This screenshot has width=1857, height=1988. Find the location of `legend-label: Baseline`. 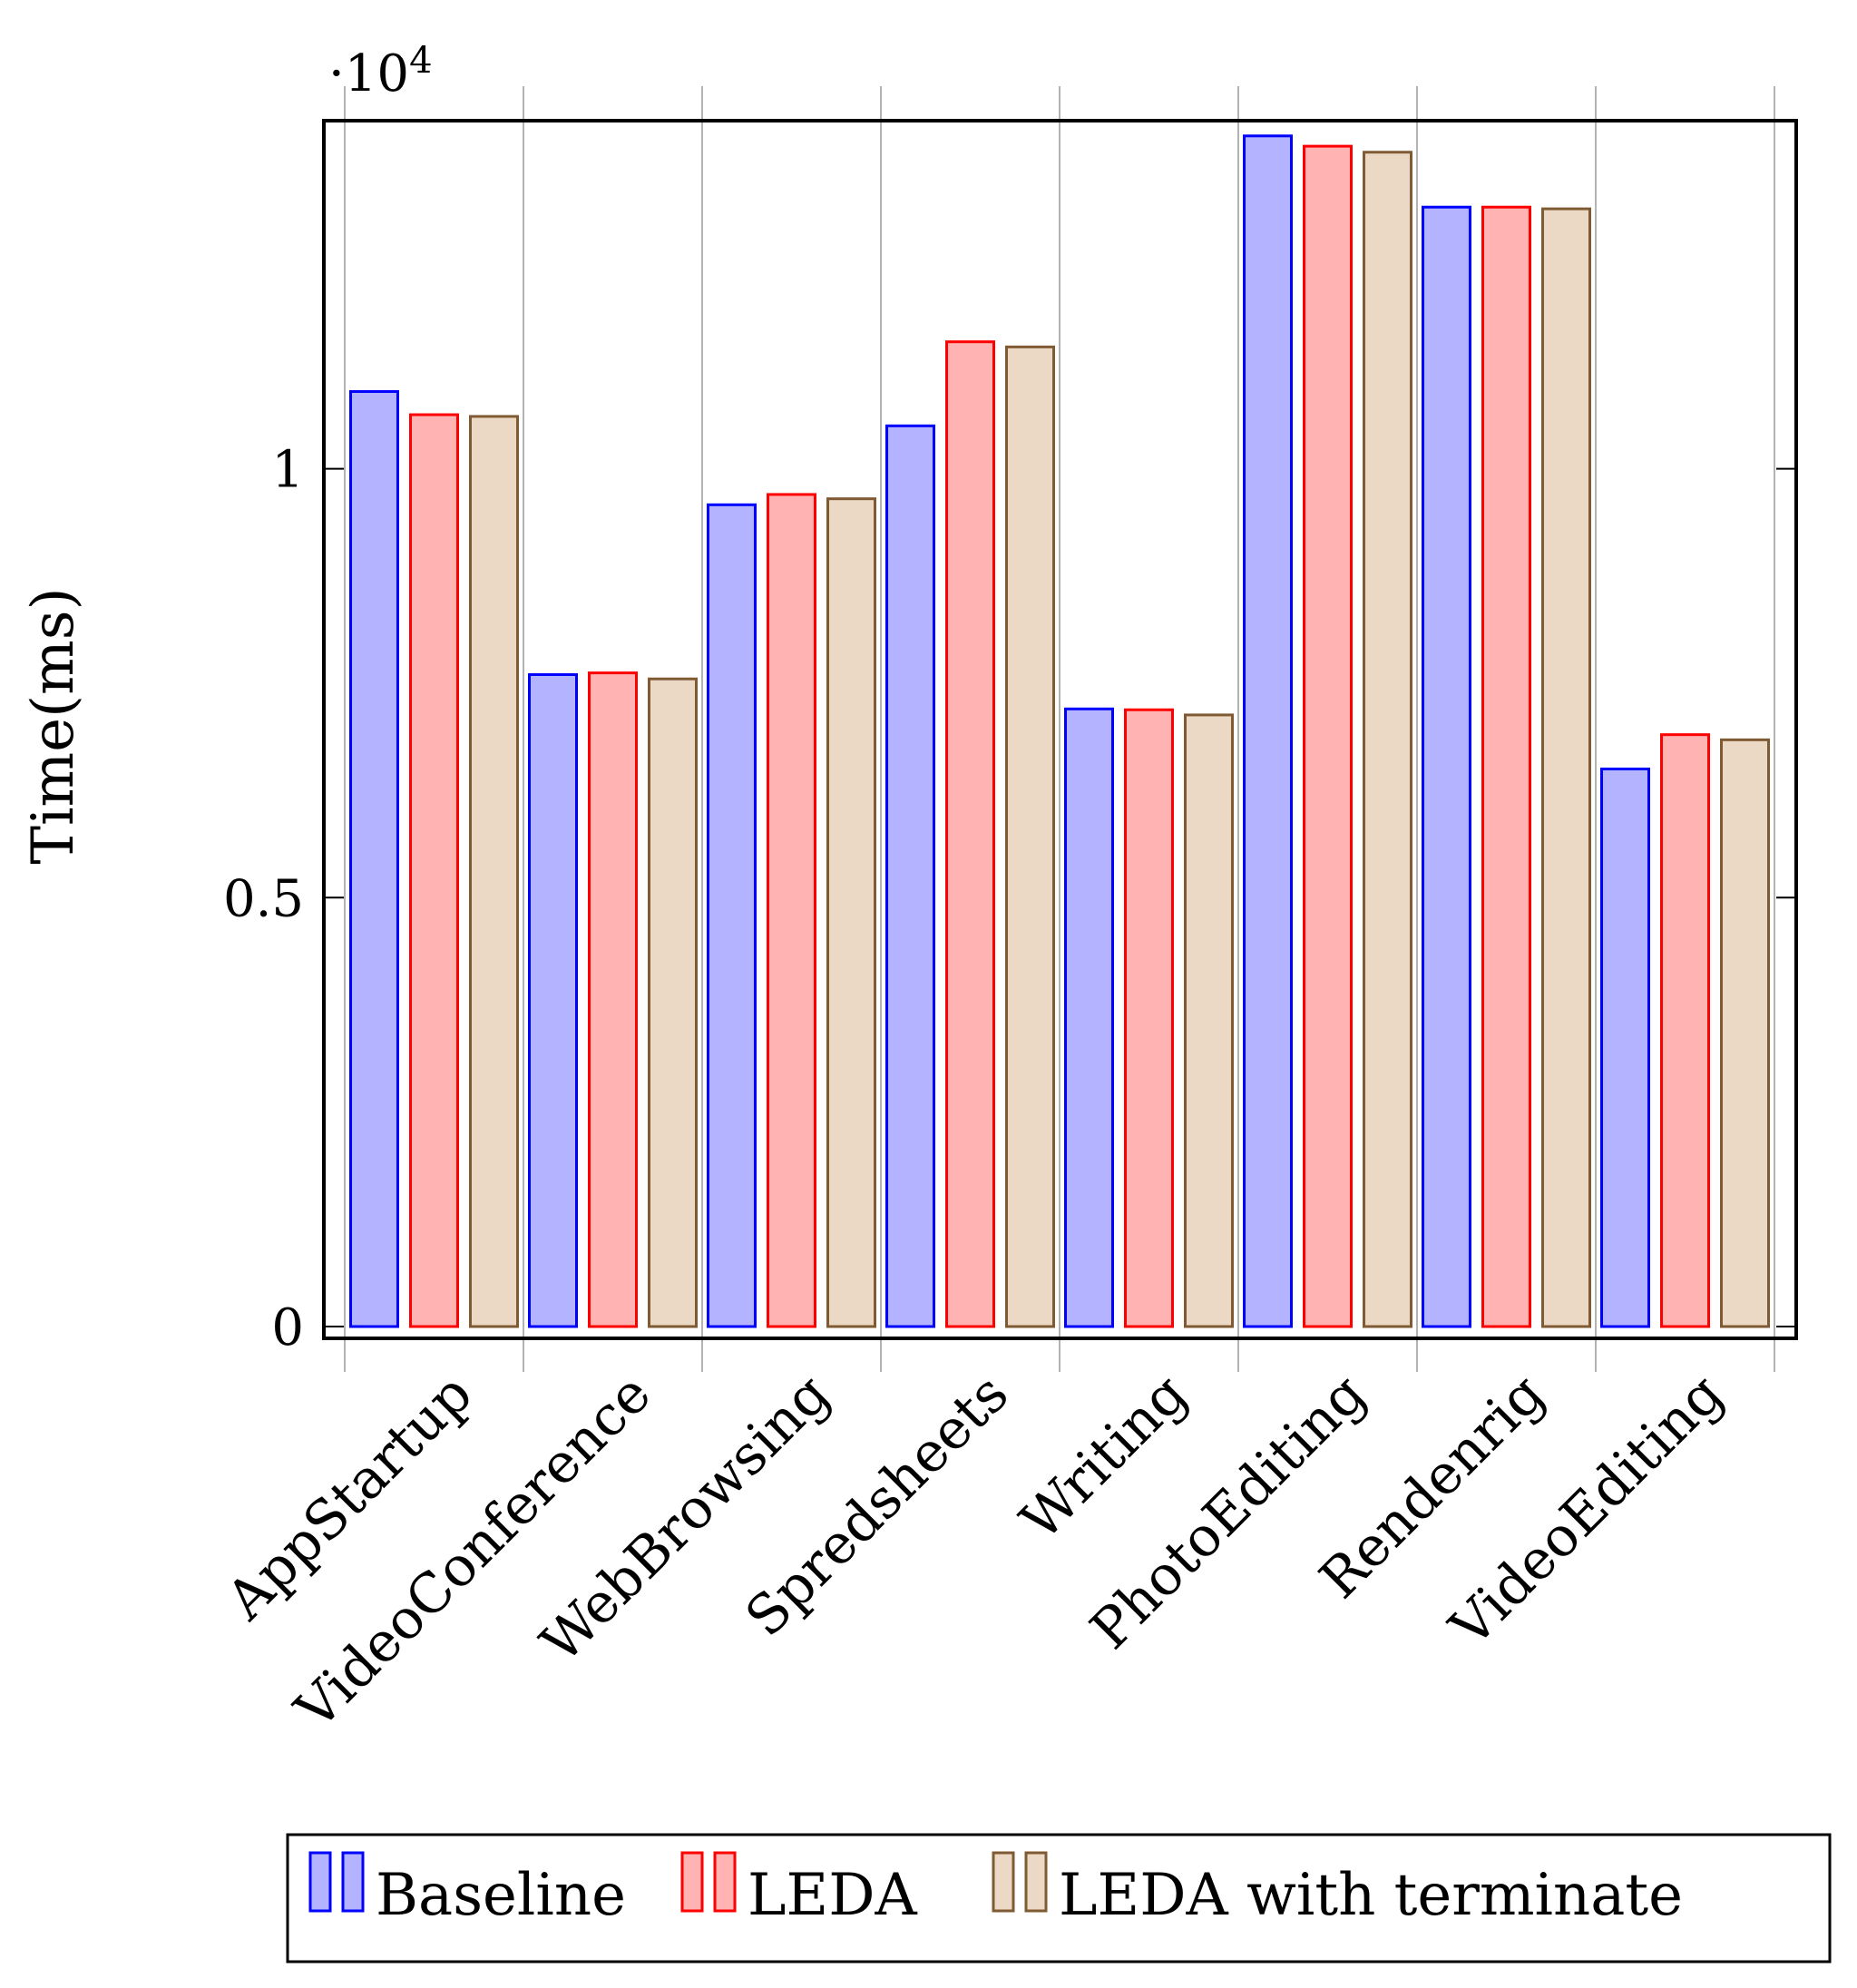

legend-label: Baseline is located at coordinates (501, 1895).